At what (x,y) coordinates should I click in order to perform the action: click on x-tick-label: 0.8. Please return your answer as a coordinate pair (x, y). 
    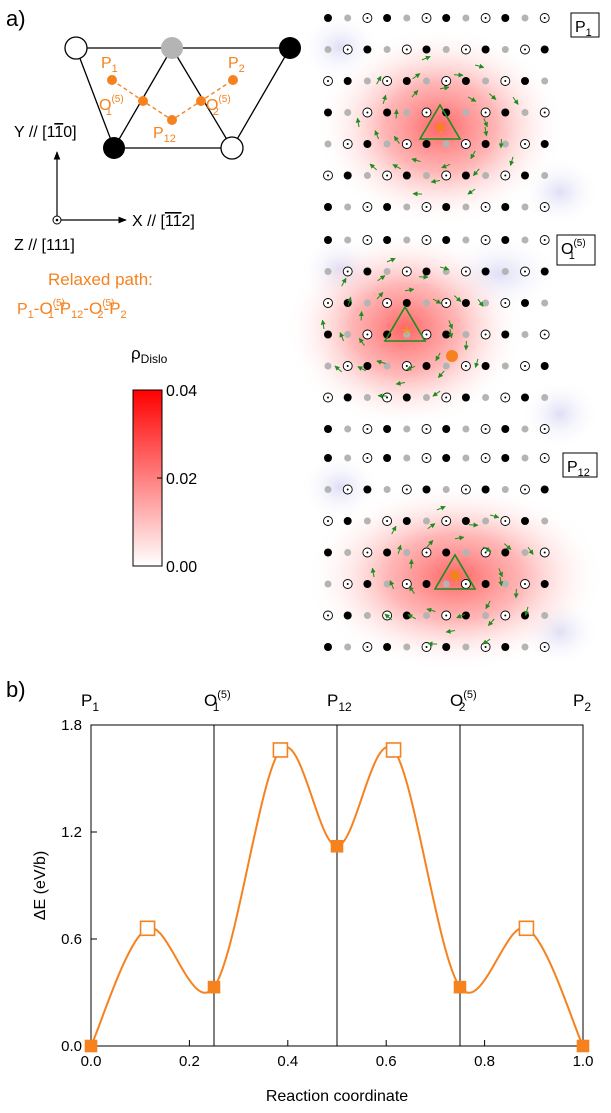
    Looking at the image, I should click on (484, 1061).